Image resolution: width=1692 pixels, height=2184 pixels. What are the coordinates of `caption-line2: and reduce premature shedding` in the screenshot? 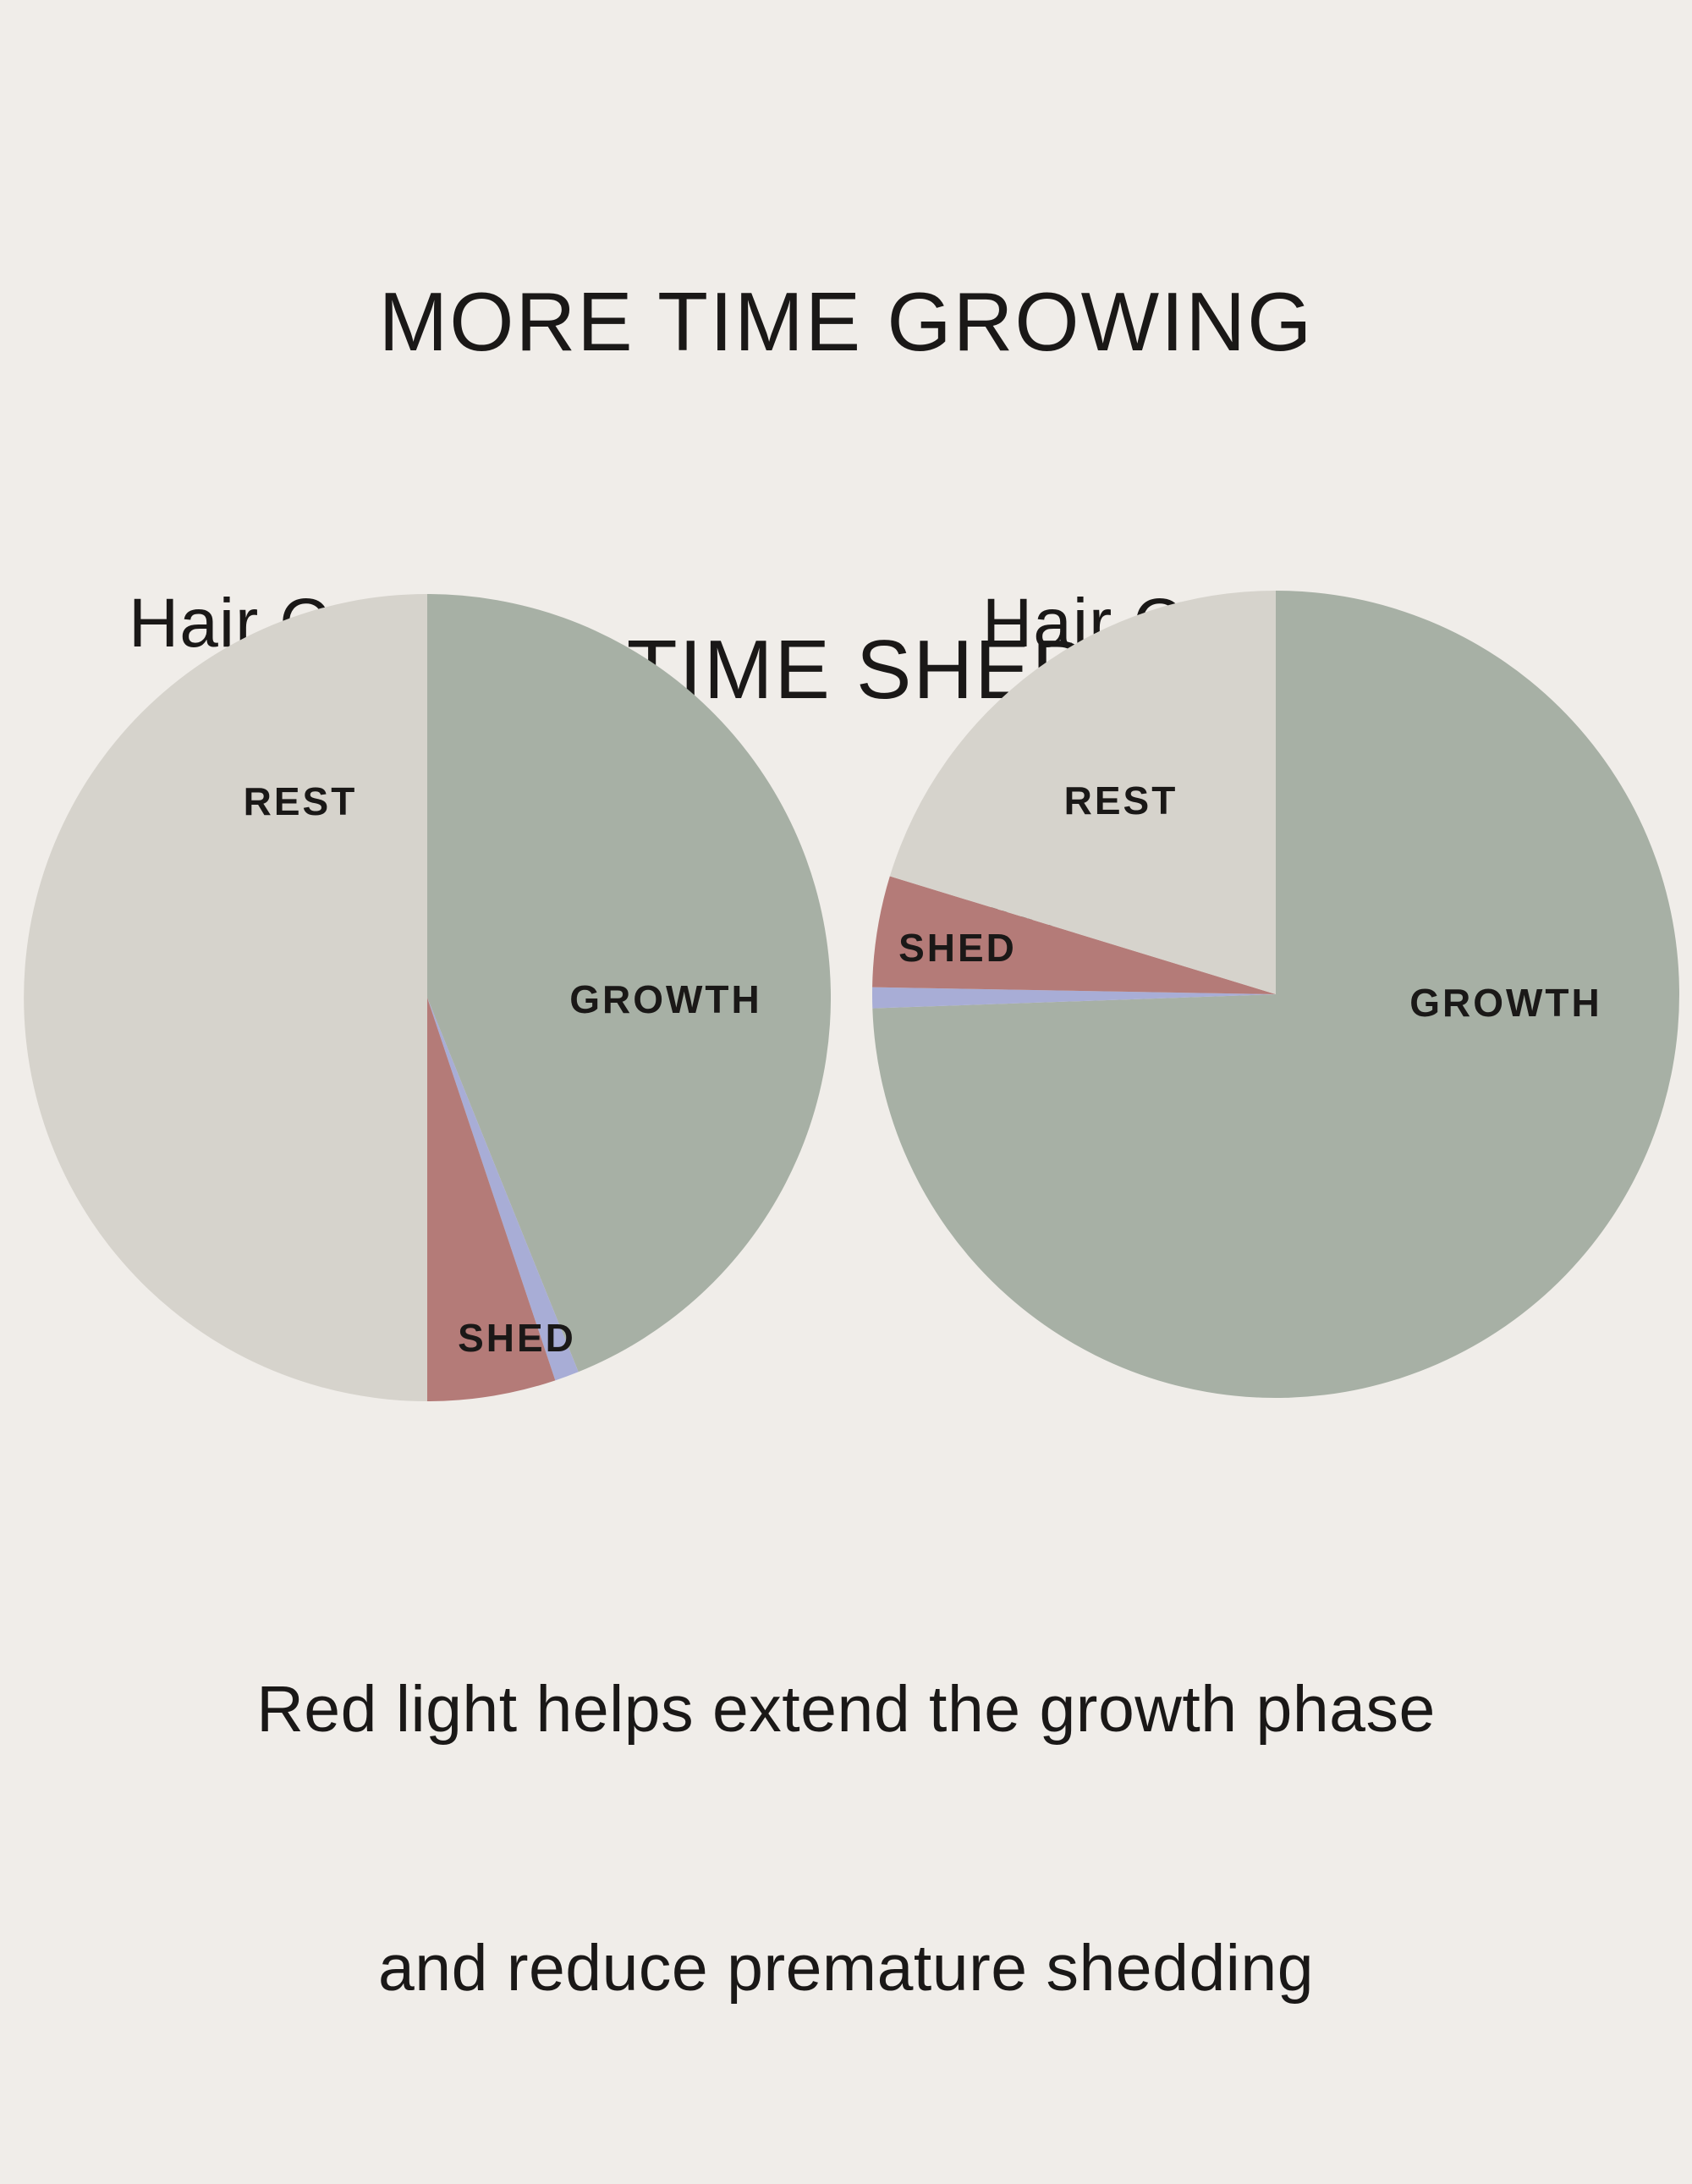 It's located at (846, 1969).